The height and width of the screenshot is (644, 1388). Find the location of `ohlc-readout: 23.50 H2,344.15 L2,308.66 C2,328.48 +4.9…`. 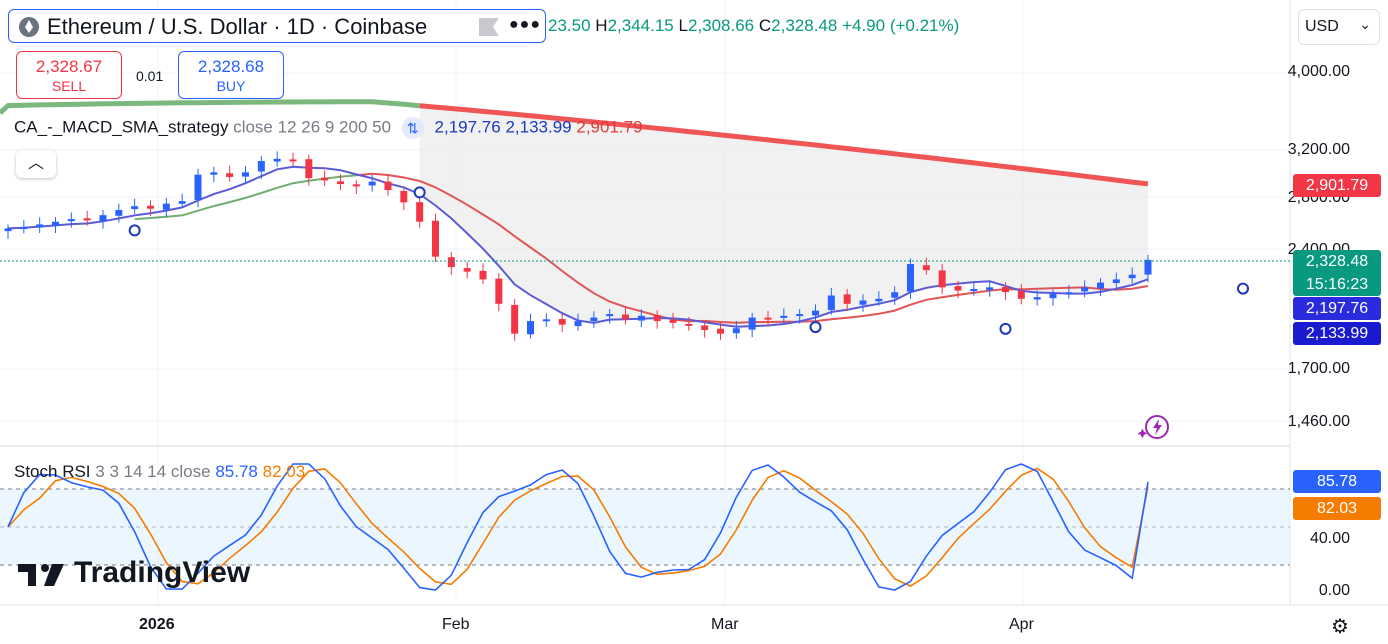

ohlc-readout: 23.50 H2,344.15 L2,308.66 C2,328.48 +4.9… is located at coordinates (753, 26).